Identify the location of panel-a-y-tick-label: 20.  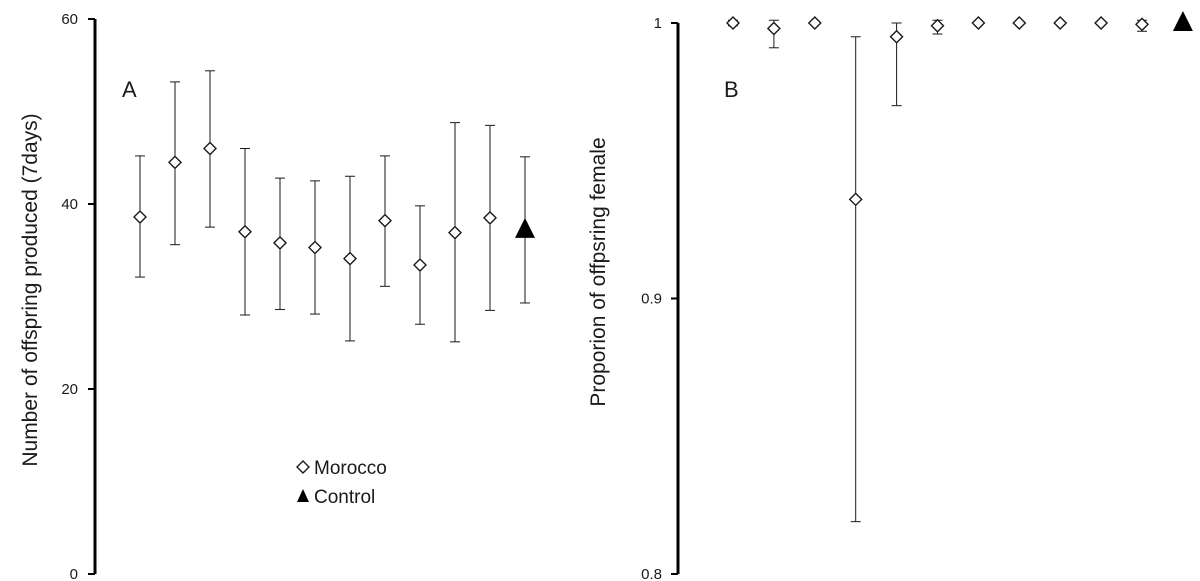
(69, 389).